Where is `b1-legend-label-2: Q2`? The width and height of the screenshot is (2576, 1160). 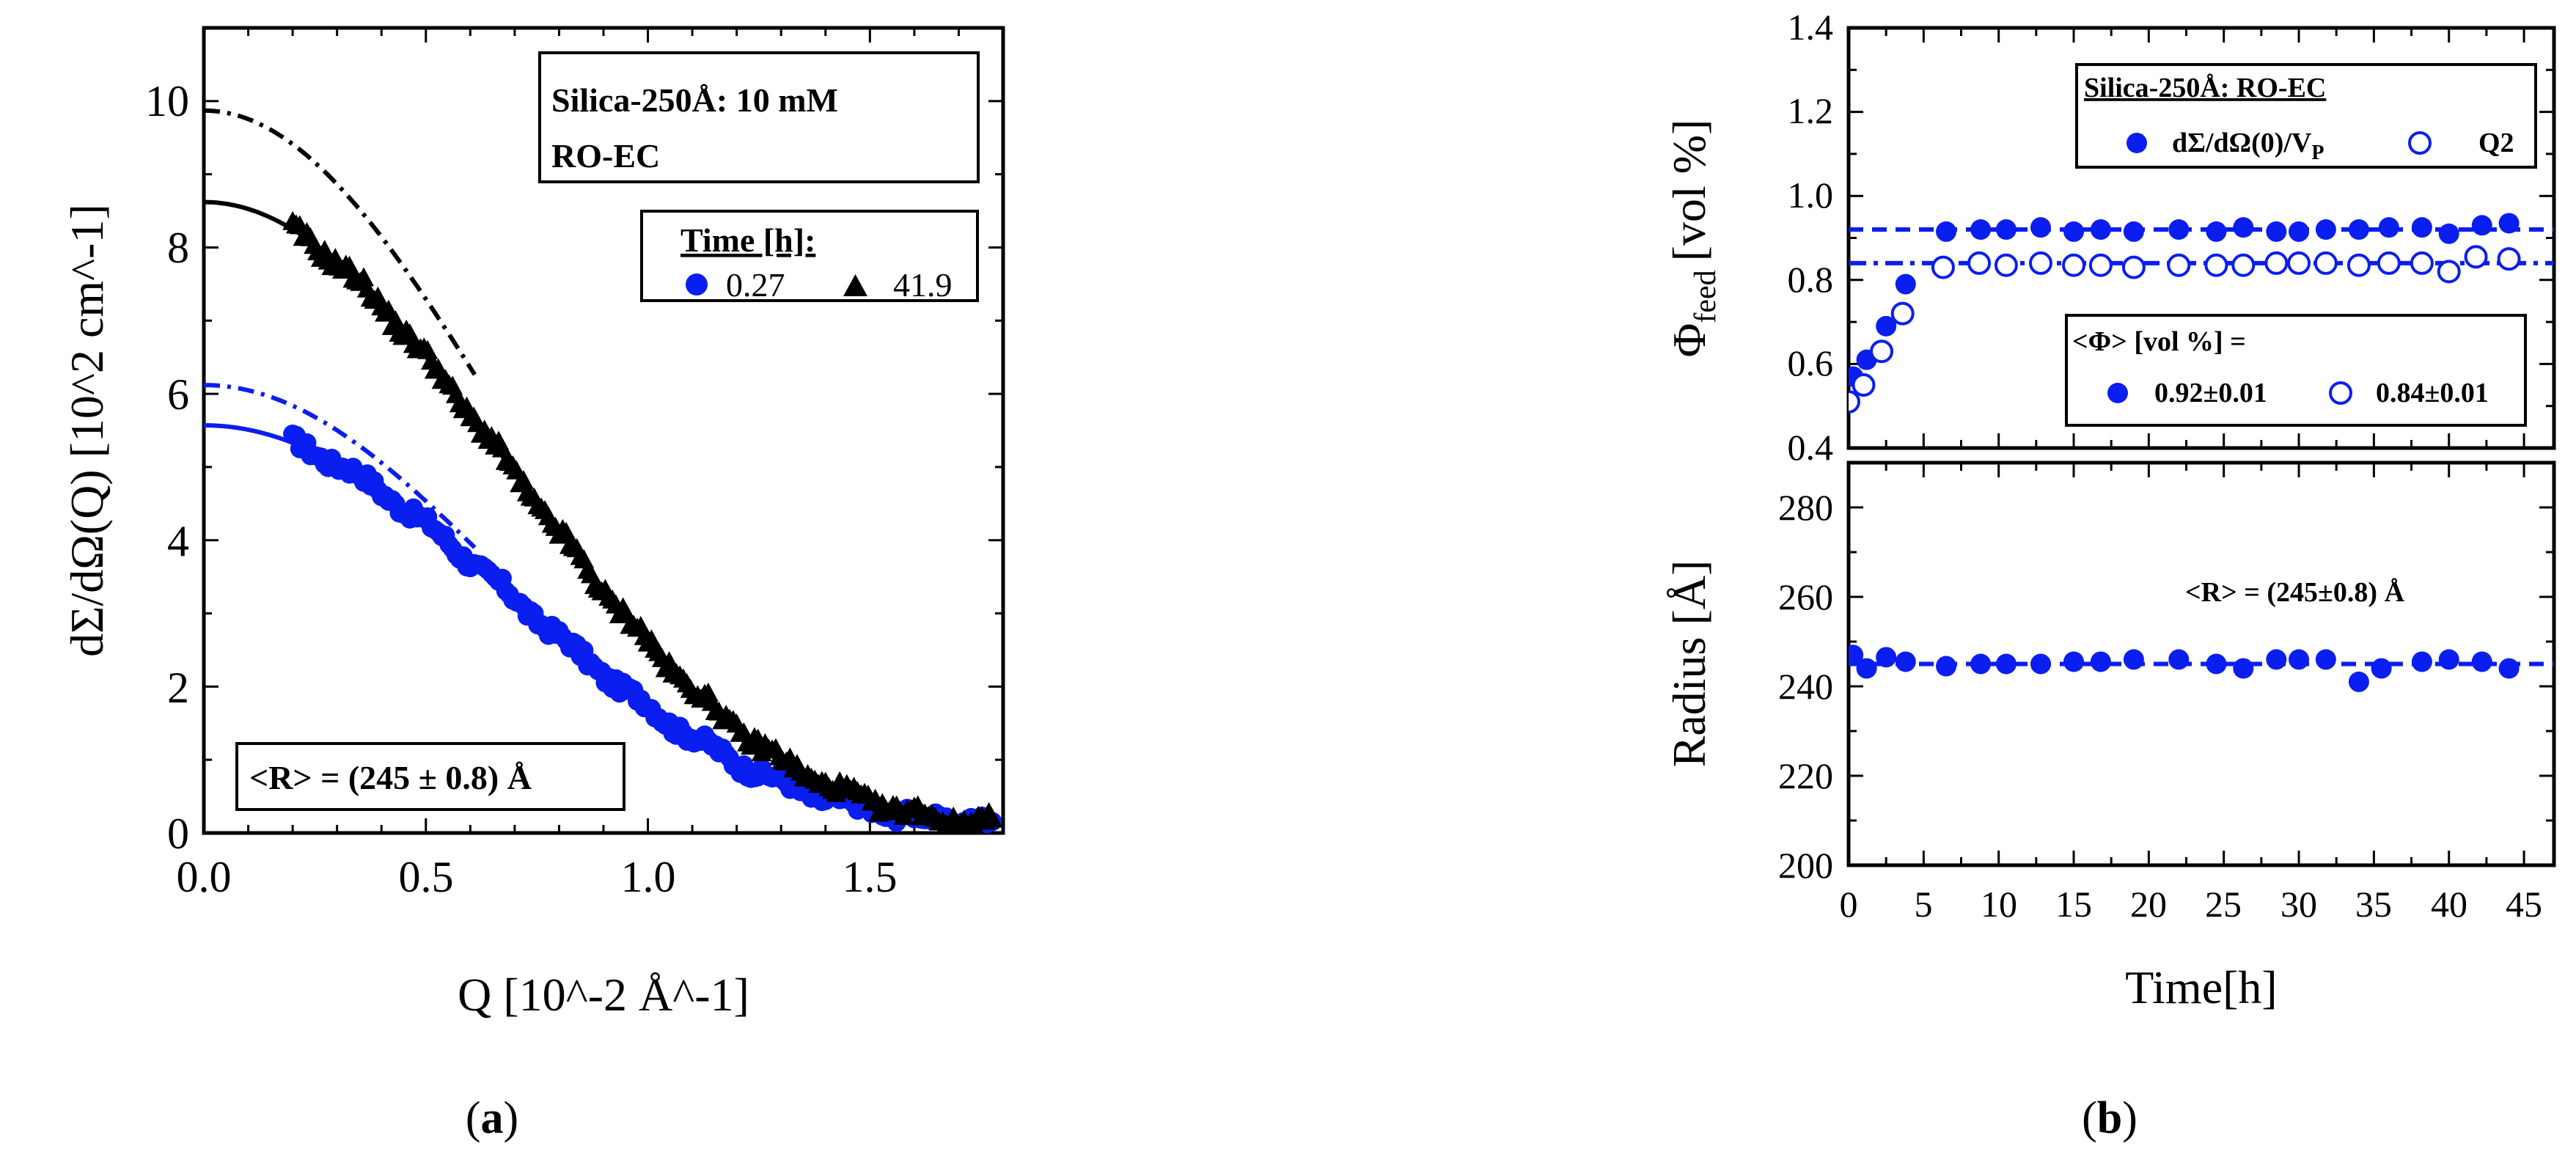 b1-legend-label-2: Q2 is located at coordinates (2496, 143).